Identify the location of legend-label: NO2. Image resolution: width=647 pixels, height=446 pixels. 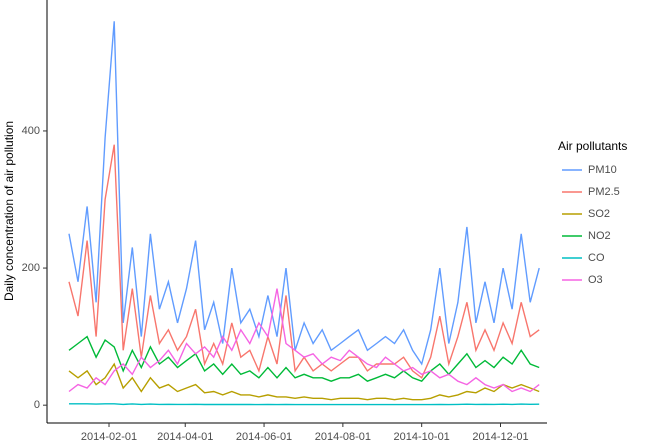
(599, 236).